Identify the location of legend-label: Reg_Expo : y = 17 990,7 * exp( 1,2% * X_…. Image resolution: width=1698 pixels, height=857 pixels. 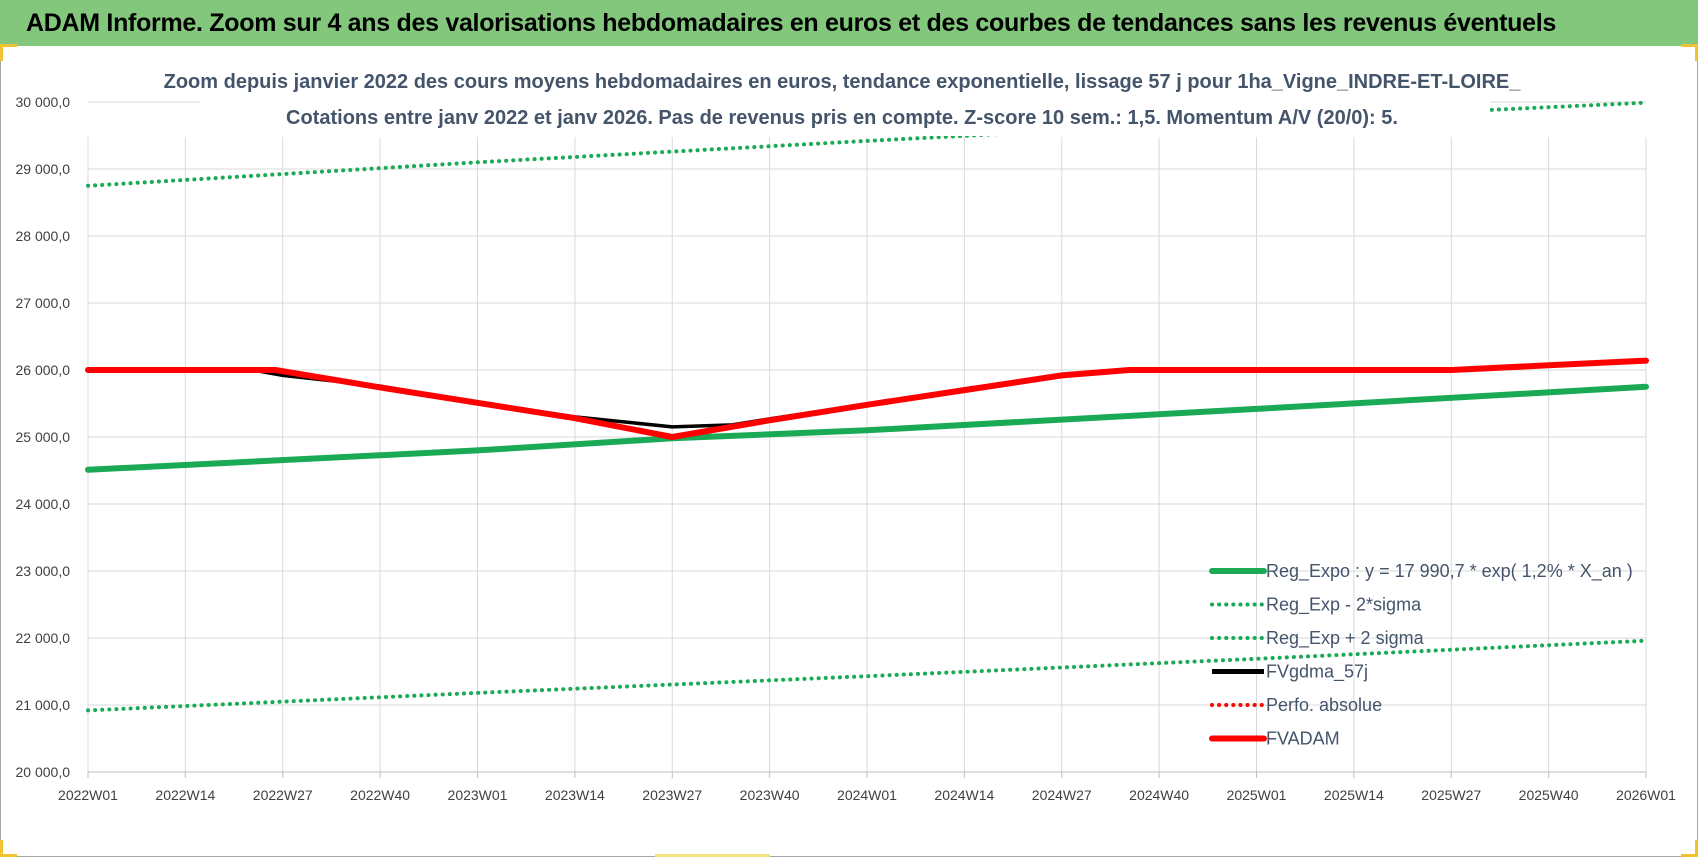
(1449, 571).